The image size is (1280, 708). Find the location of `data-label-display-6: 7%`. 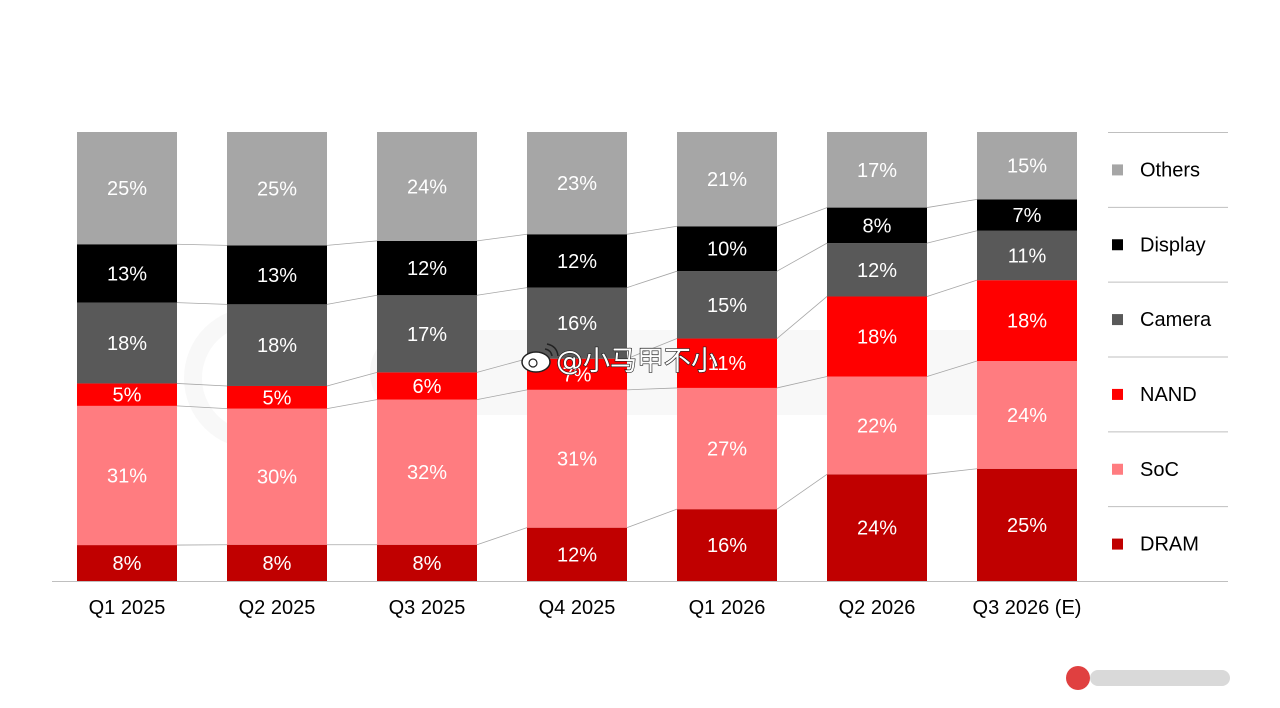

data-label-display-6: 7% is located at coordinates (1027, 216).